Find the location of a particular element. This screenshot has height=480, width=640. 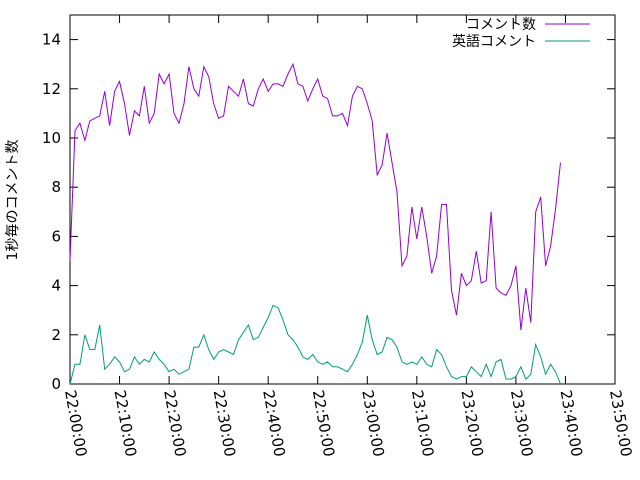

x-tick-label: 22:40:00 is located at coordinates (273, 423).